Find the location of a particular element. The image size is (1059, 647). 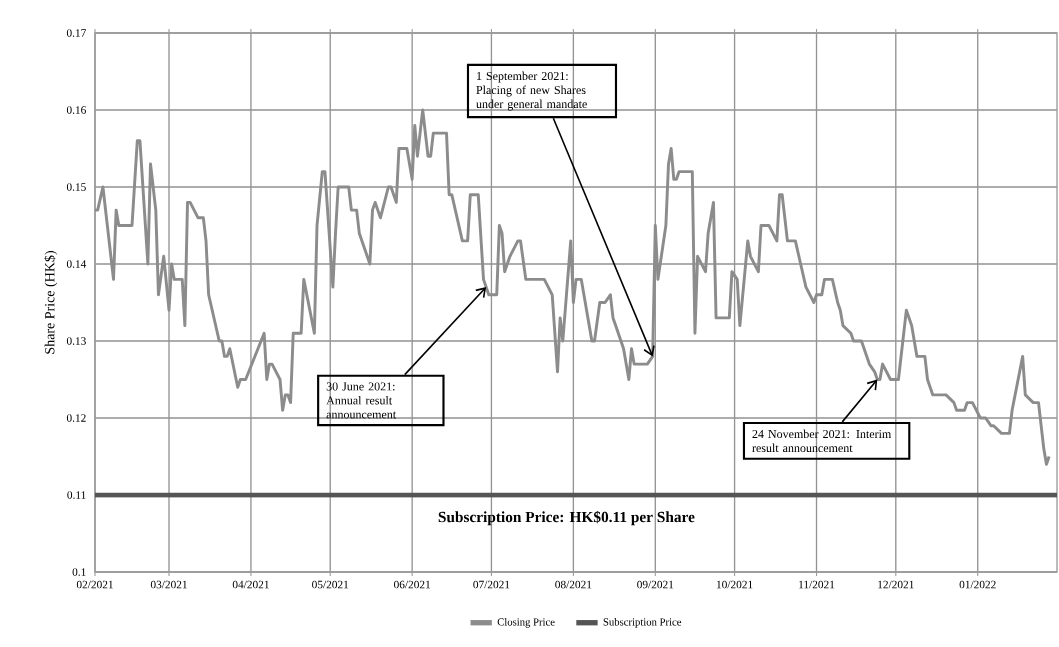

x-tick-label: 08/2021 is located at coordinates (573, 584).